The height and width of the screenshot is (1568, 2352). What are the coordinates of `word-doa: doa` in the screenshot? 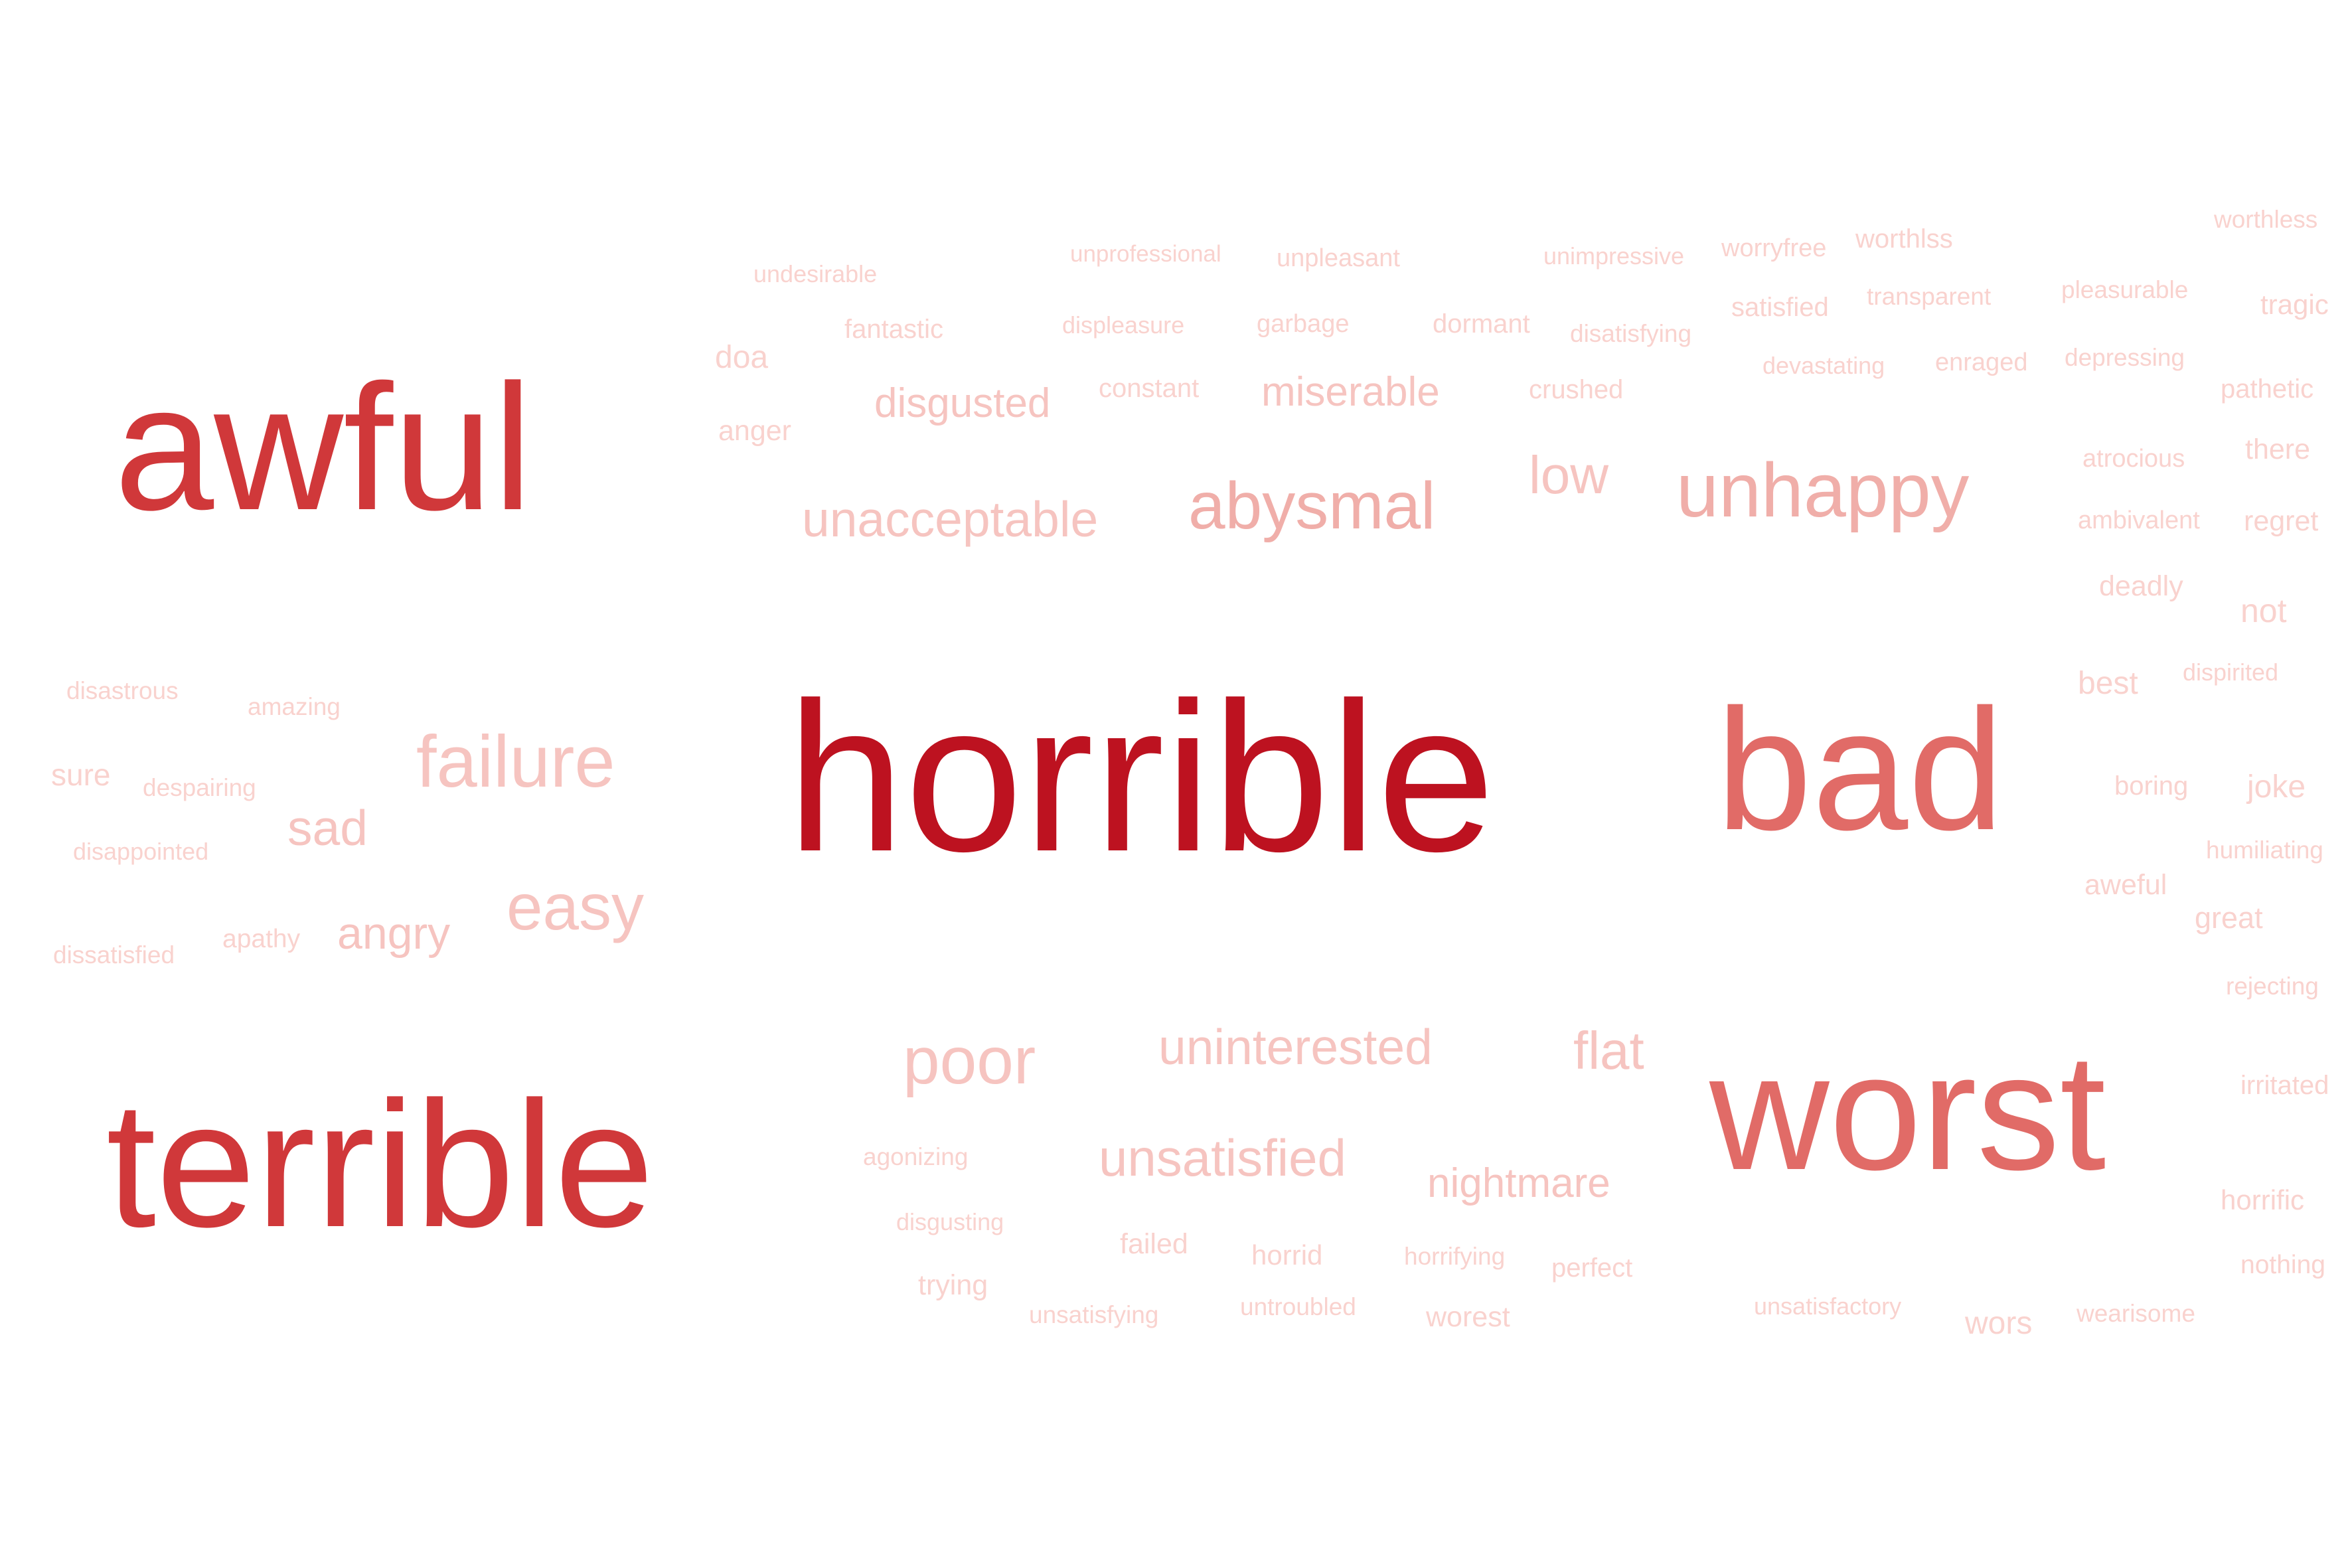 It's located at (742, 357).